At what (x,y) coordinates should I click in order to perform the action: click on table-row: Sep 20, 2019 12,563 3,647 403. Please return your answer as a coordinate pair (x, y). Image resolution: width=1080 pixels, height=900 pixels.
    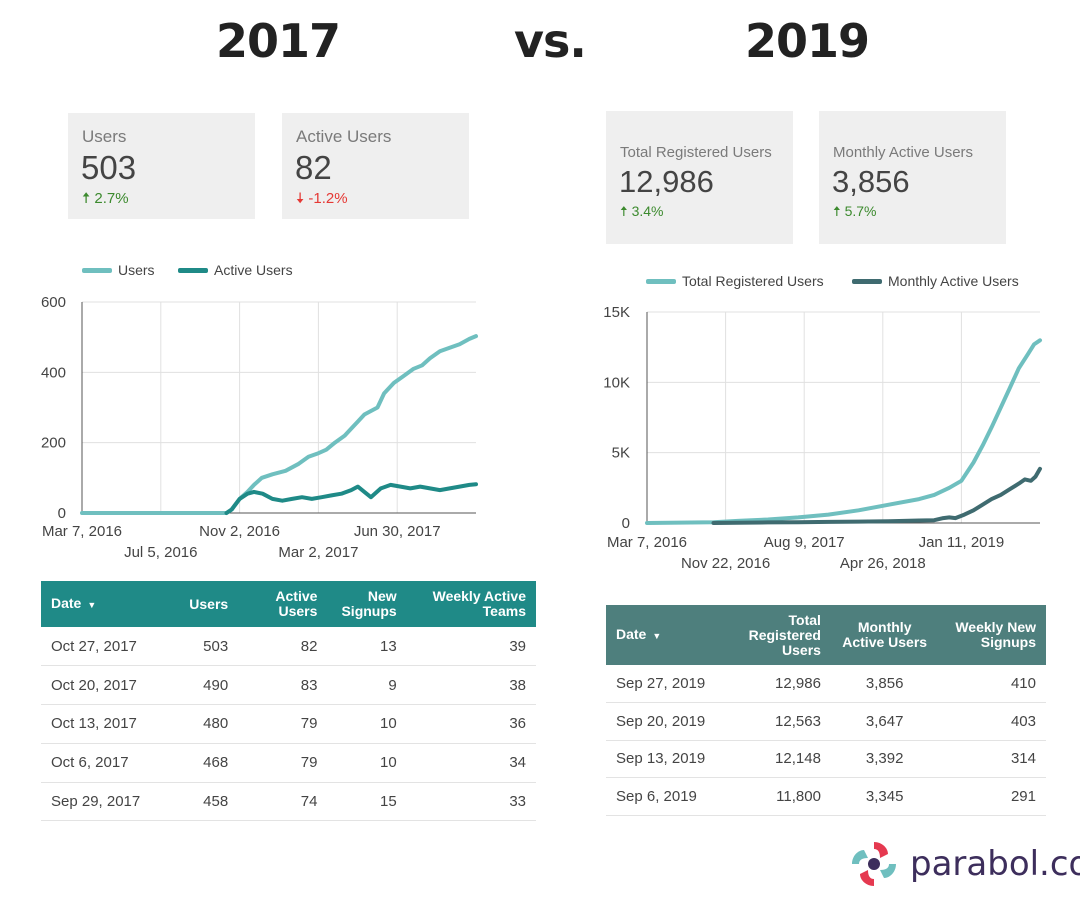
    Looking at the image, I should click on (826, 721).